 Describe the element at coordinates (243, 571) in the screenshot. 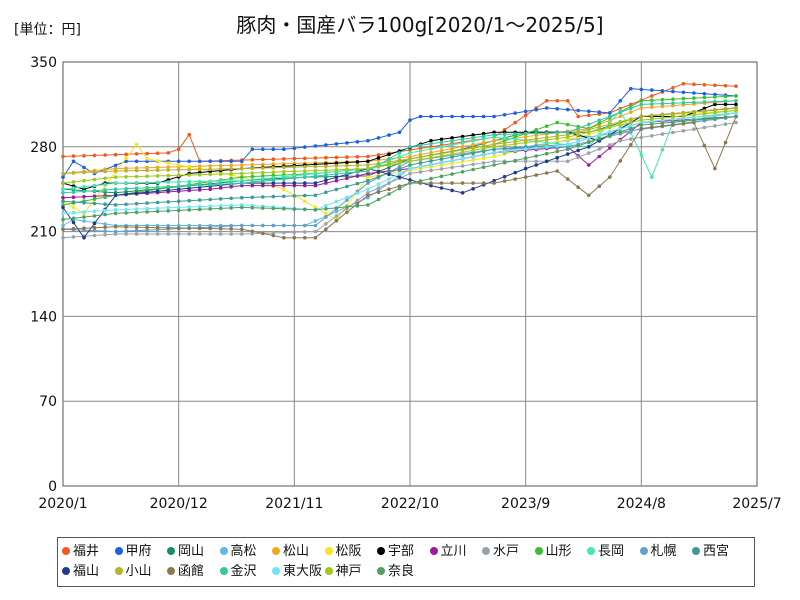

I see `legend-label: 金沢` at that location.